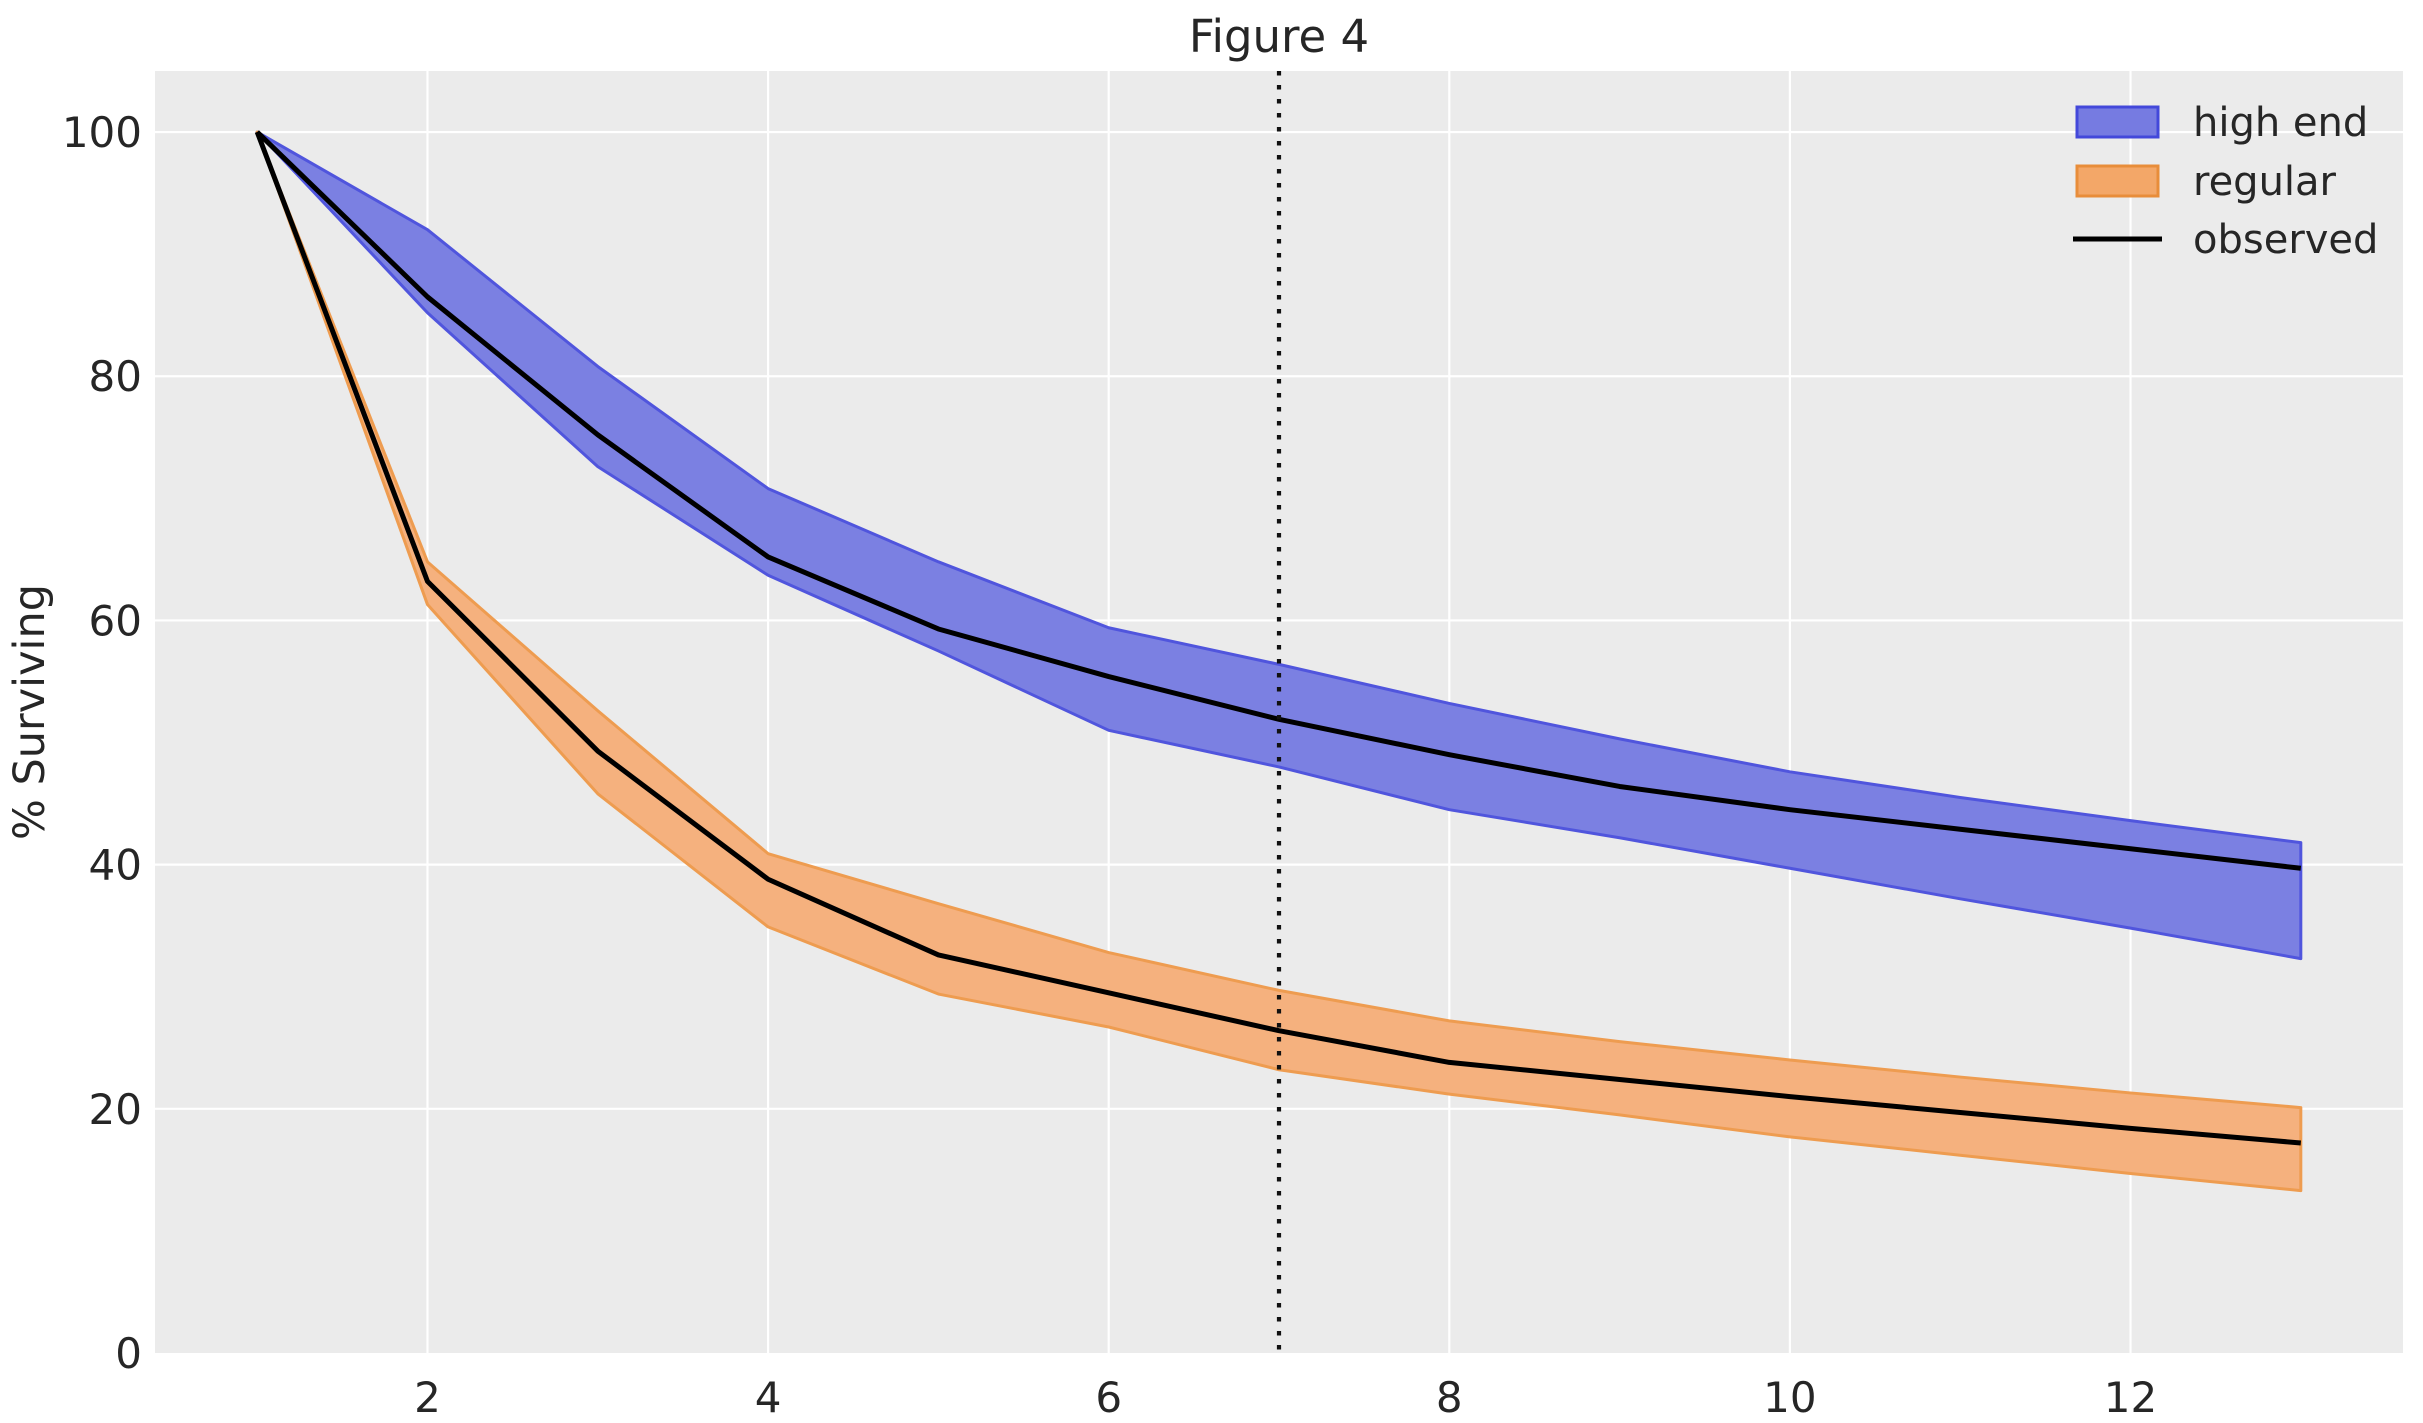 The width and height of the screenshot is (2423, 1423). What do you see at coordinates (1279, 36) in the screenshot?
I see `chart-title: Figure 4` at bounding box center [1279, 36].